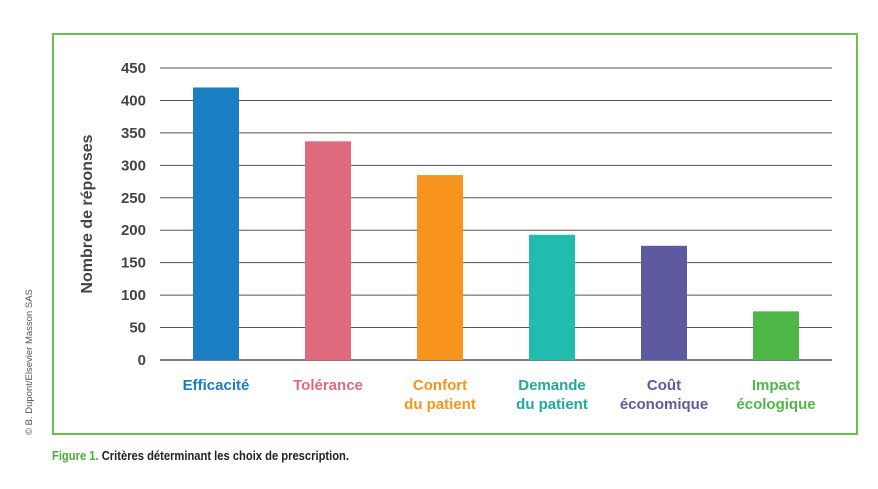 The height and width of the screenshot is (489, 878). I want to click on y-tick-label: 400, so click(133, 100).